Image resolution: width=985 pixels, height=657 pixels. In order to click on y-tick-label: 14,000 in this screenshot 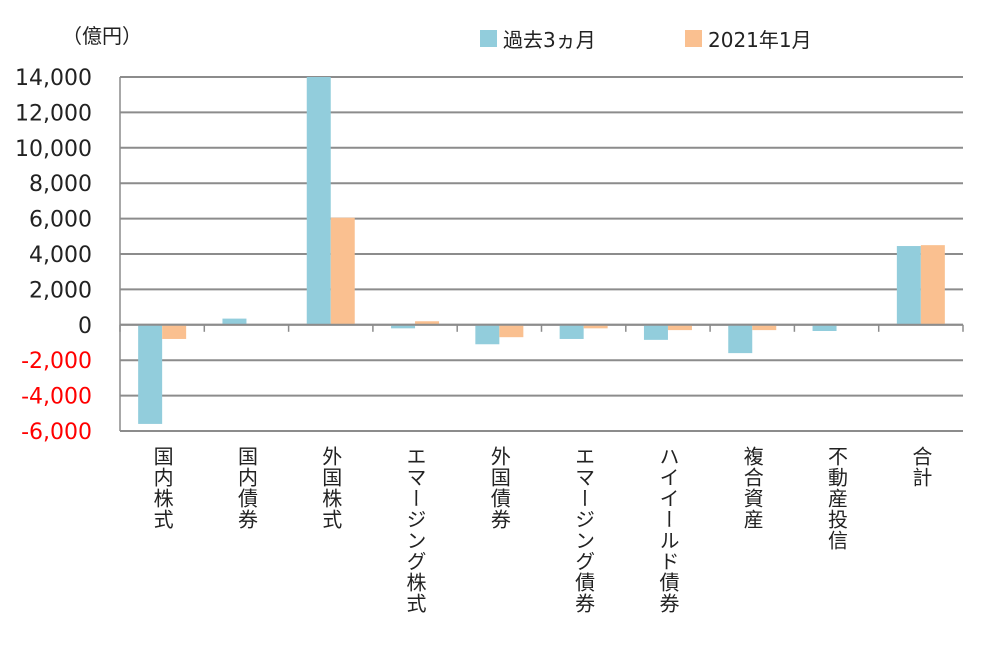, I will do `click(53, 78)`.